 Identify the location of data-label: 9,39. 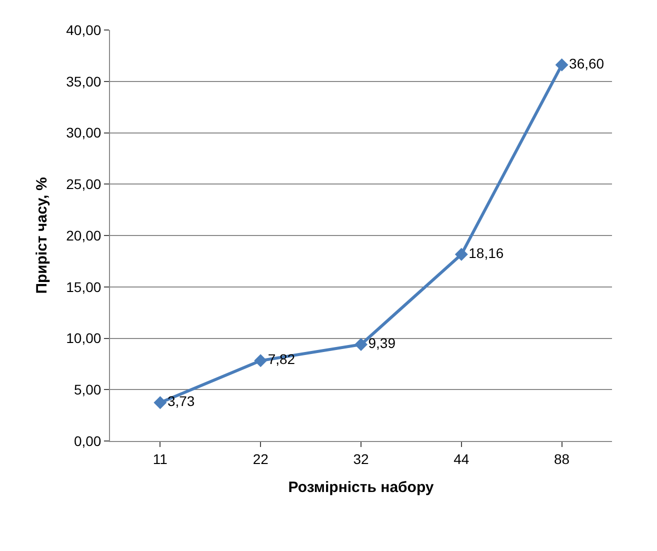
(382, 343).